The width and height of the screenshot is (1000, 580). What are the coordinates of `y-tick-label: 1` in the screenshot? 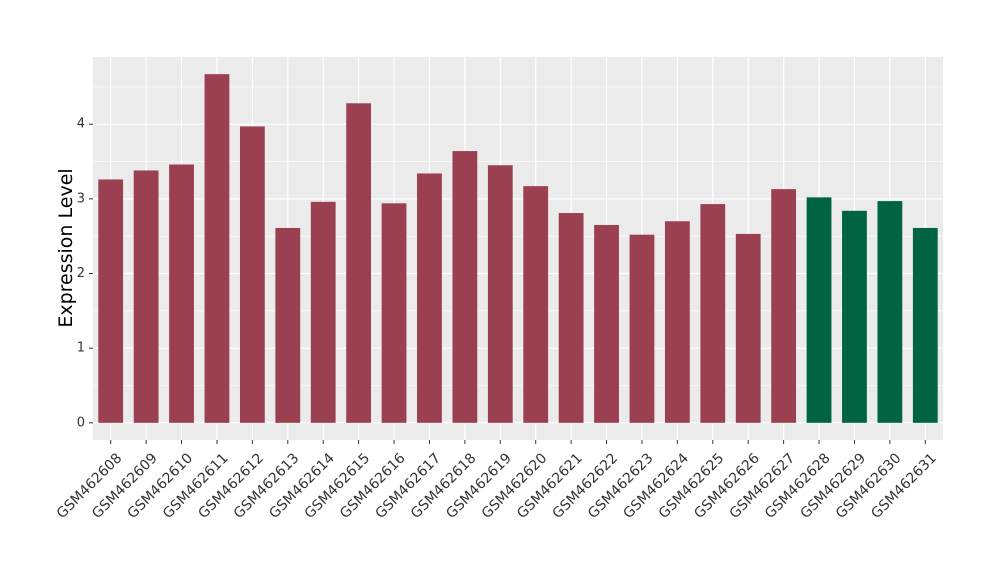 It's located at (81, 348).